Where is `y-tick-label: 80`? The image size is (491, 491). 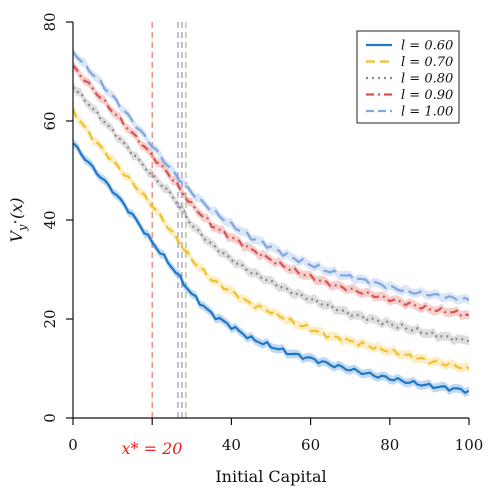
y-tick-label: 80 is located at coordinates (50, 21).